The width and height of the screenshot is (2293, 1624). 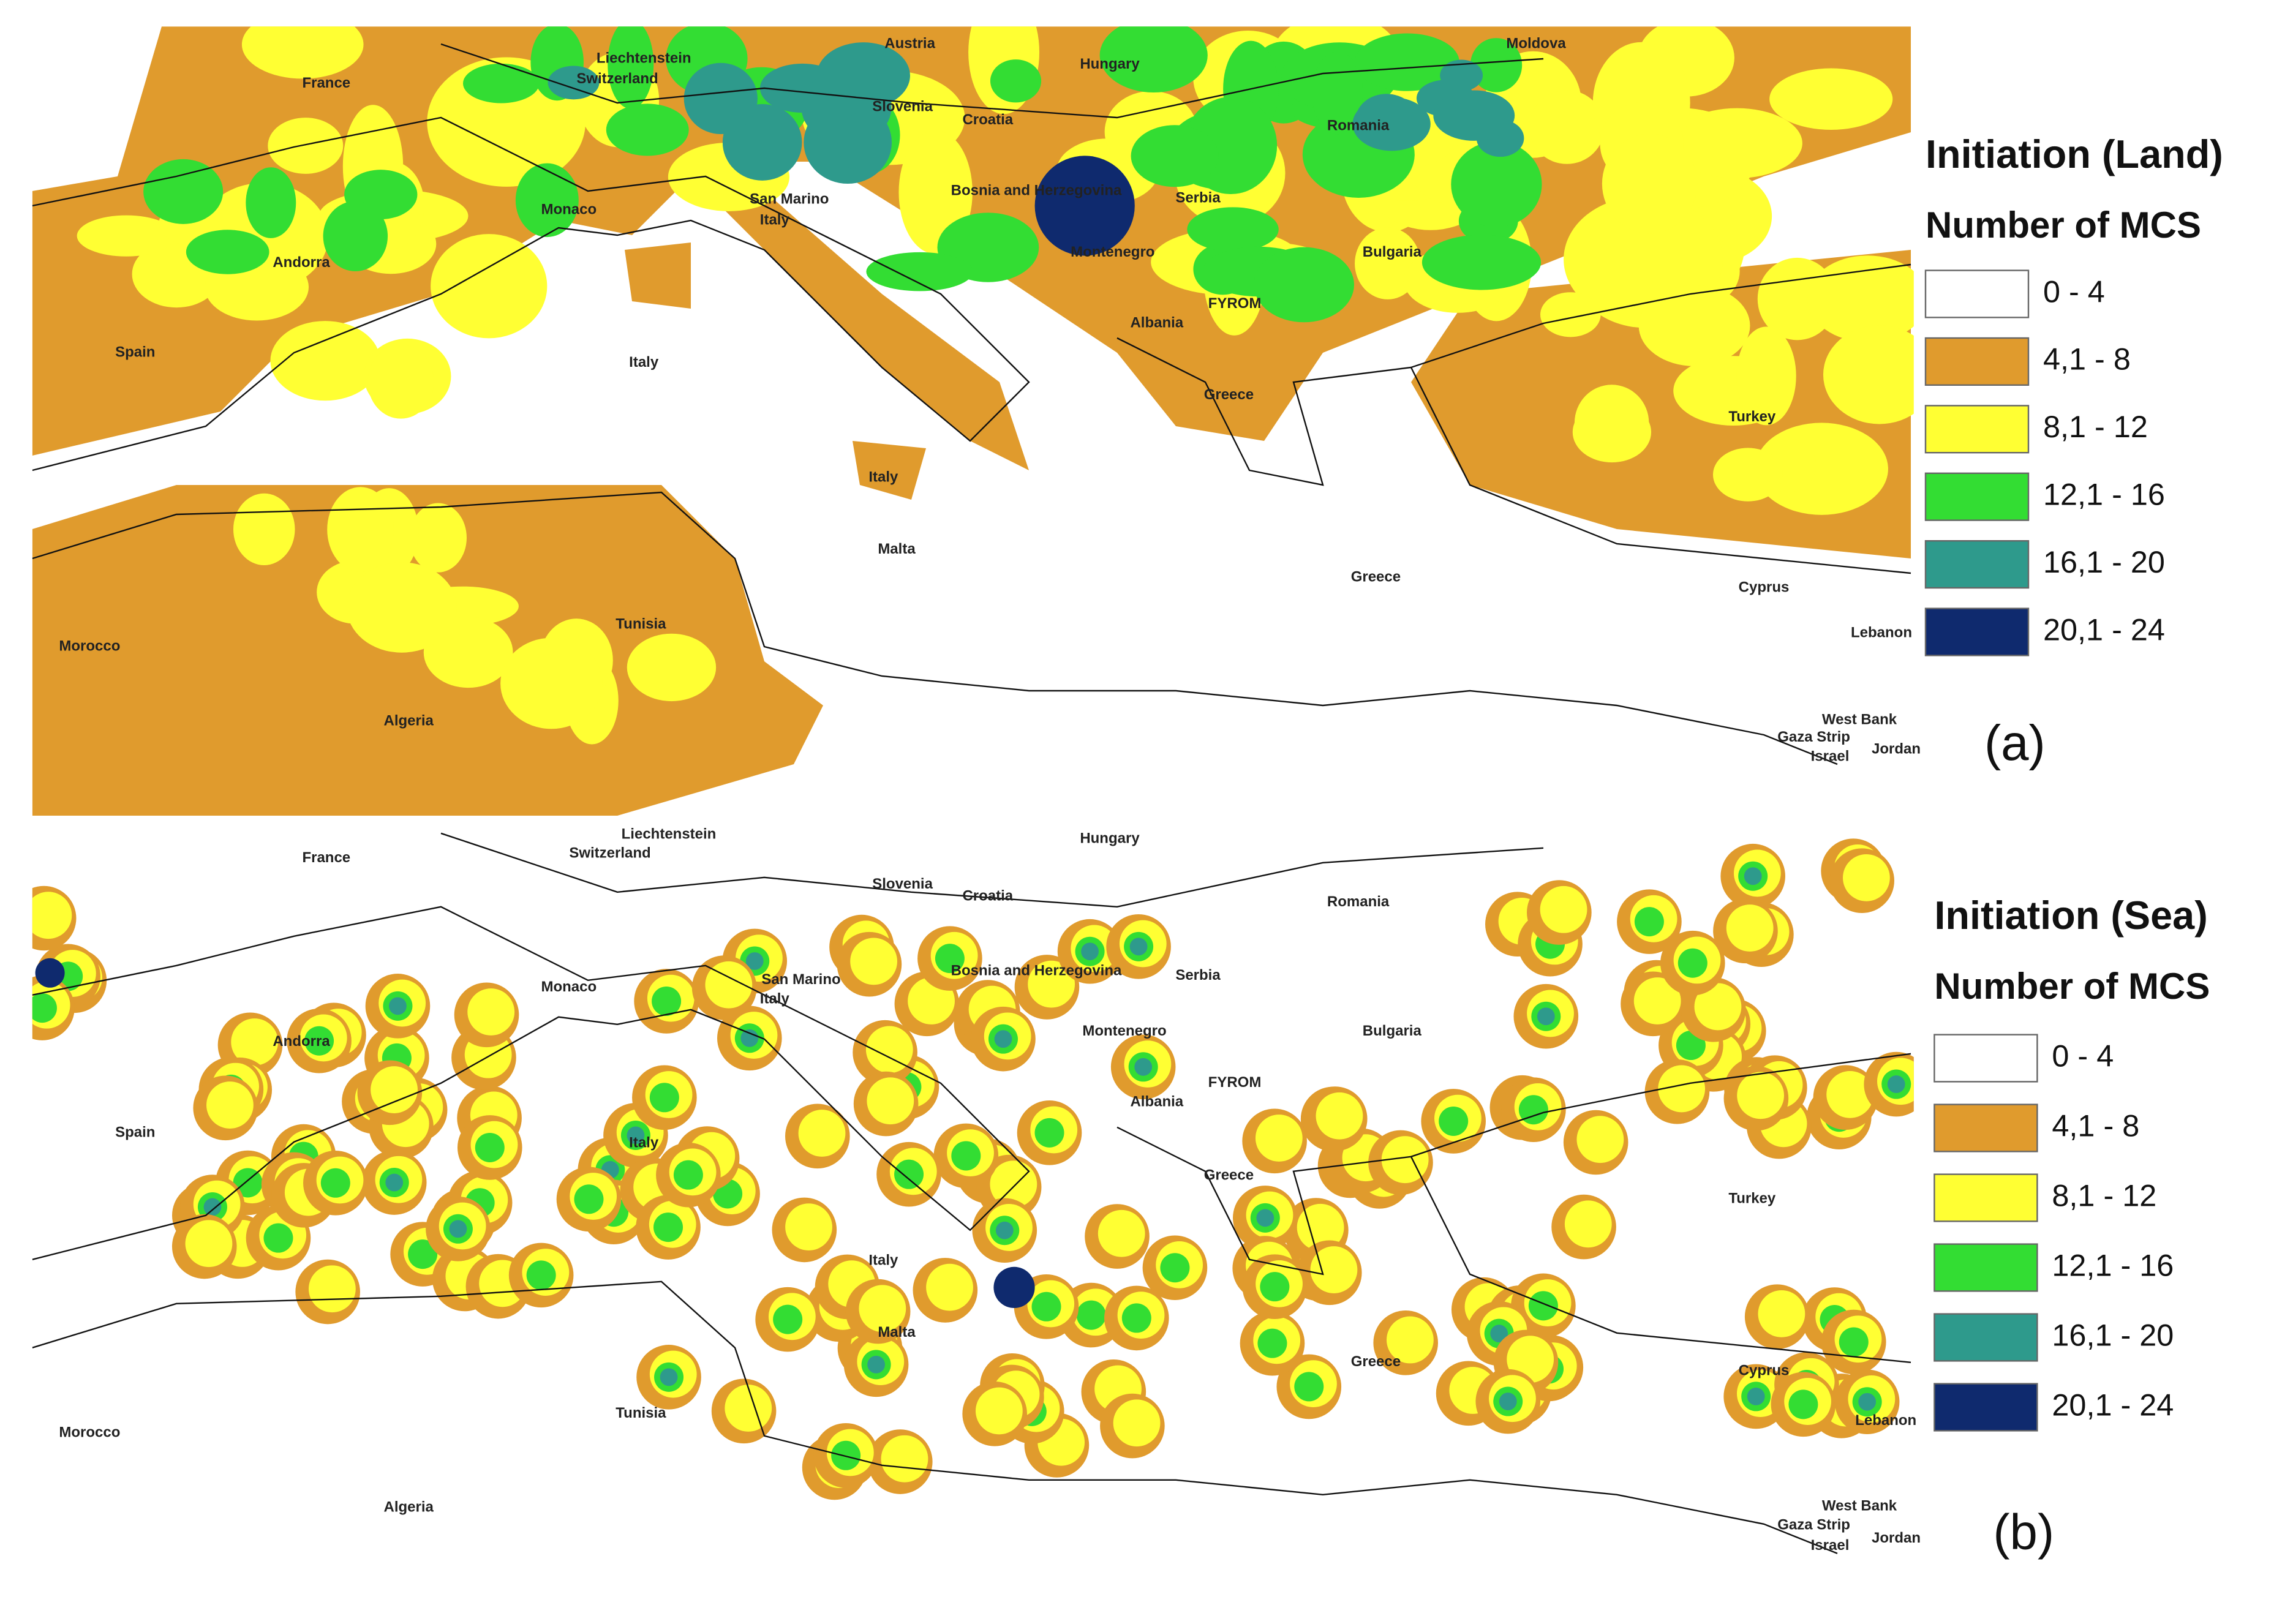 I want to click on legend-label: 0 - 4, so click(x=2074, y=292).